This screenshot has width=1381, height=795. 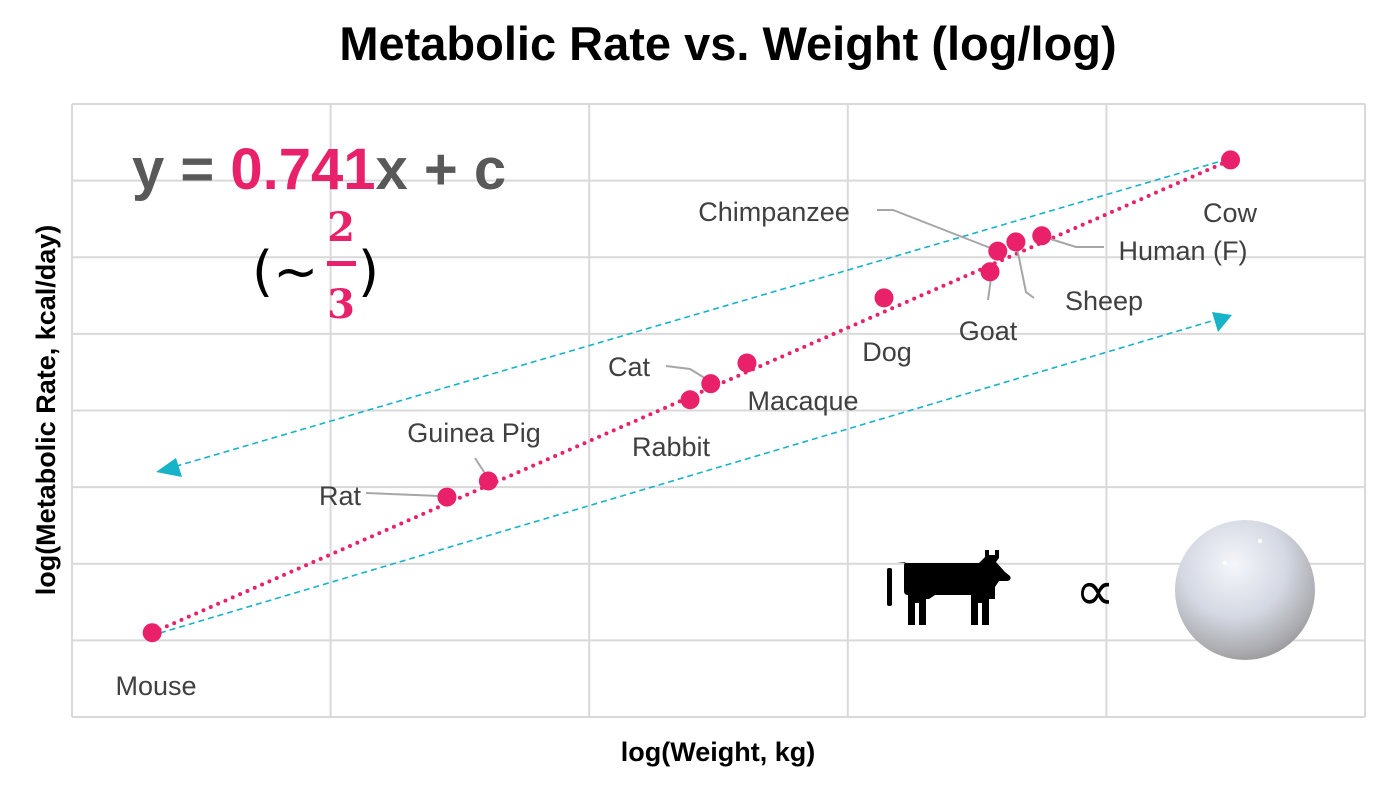 What do you see at coordinates (1025, 273) in the screenshot?
I see `leader-sheep` at bounding box center [1025, 273].